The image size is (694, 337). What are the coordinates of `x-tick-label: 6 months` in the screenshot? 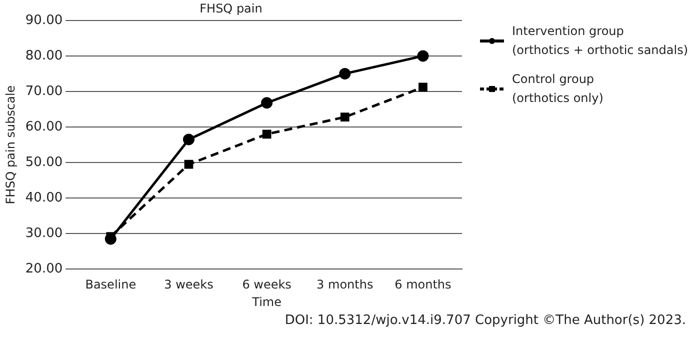 It's located at (423, 285).